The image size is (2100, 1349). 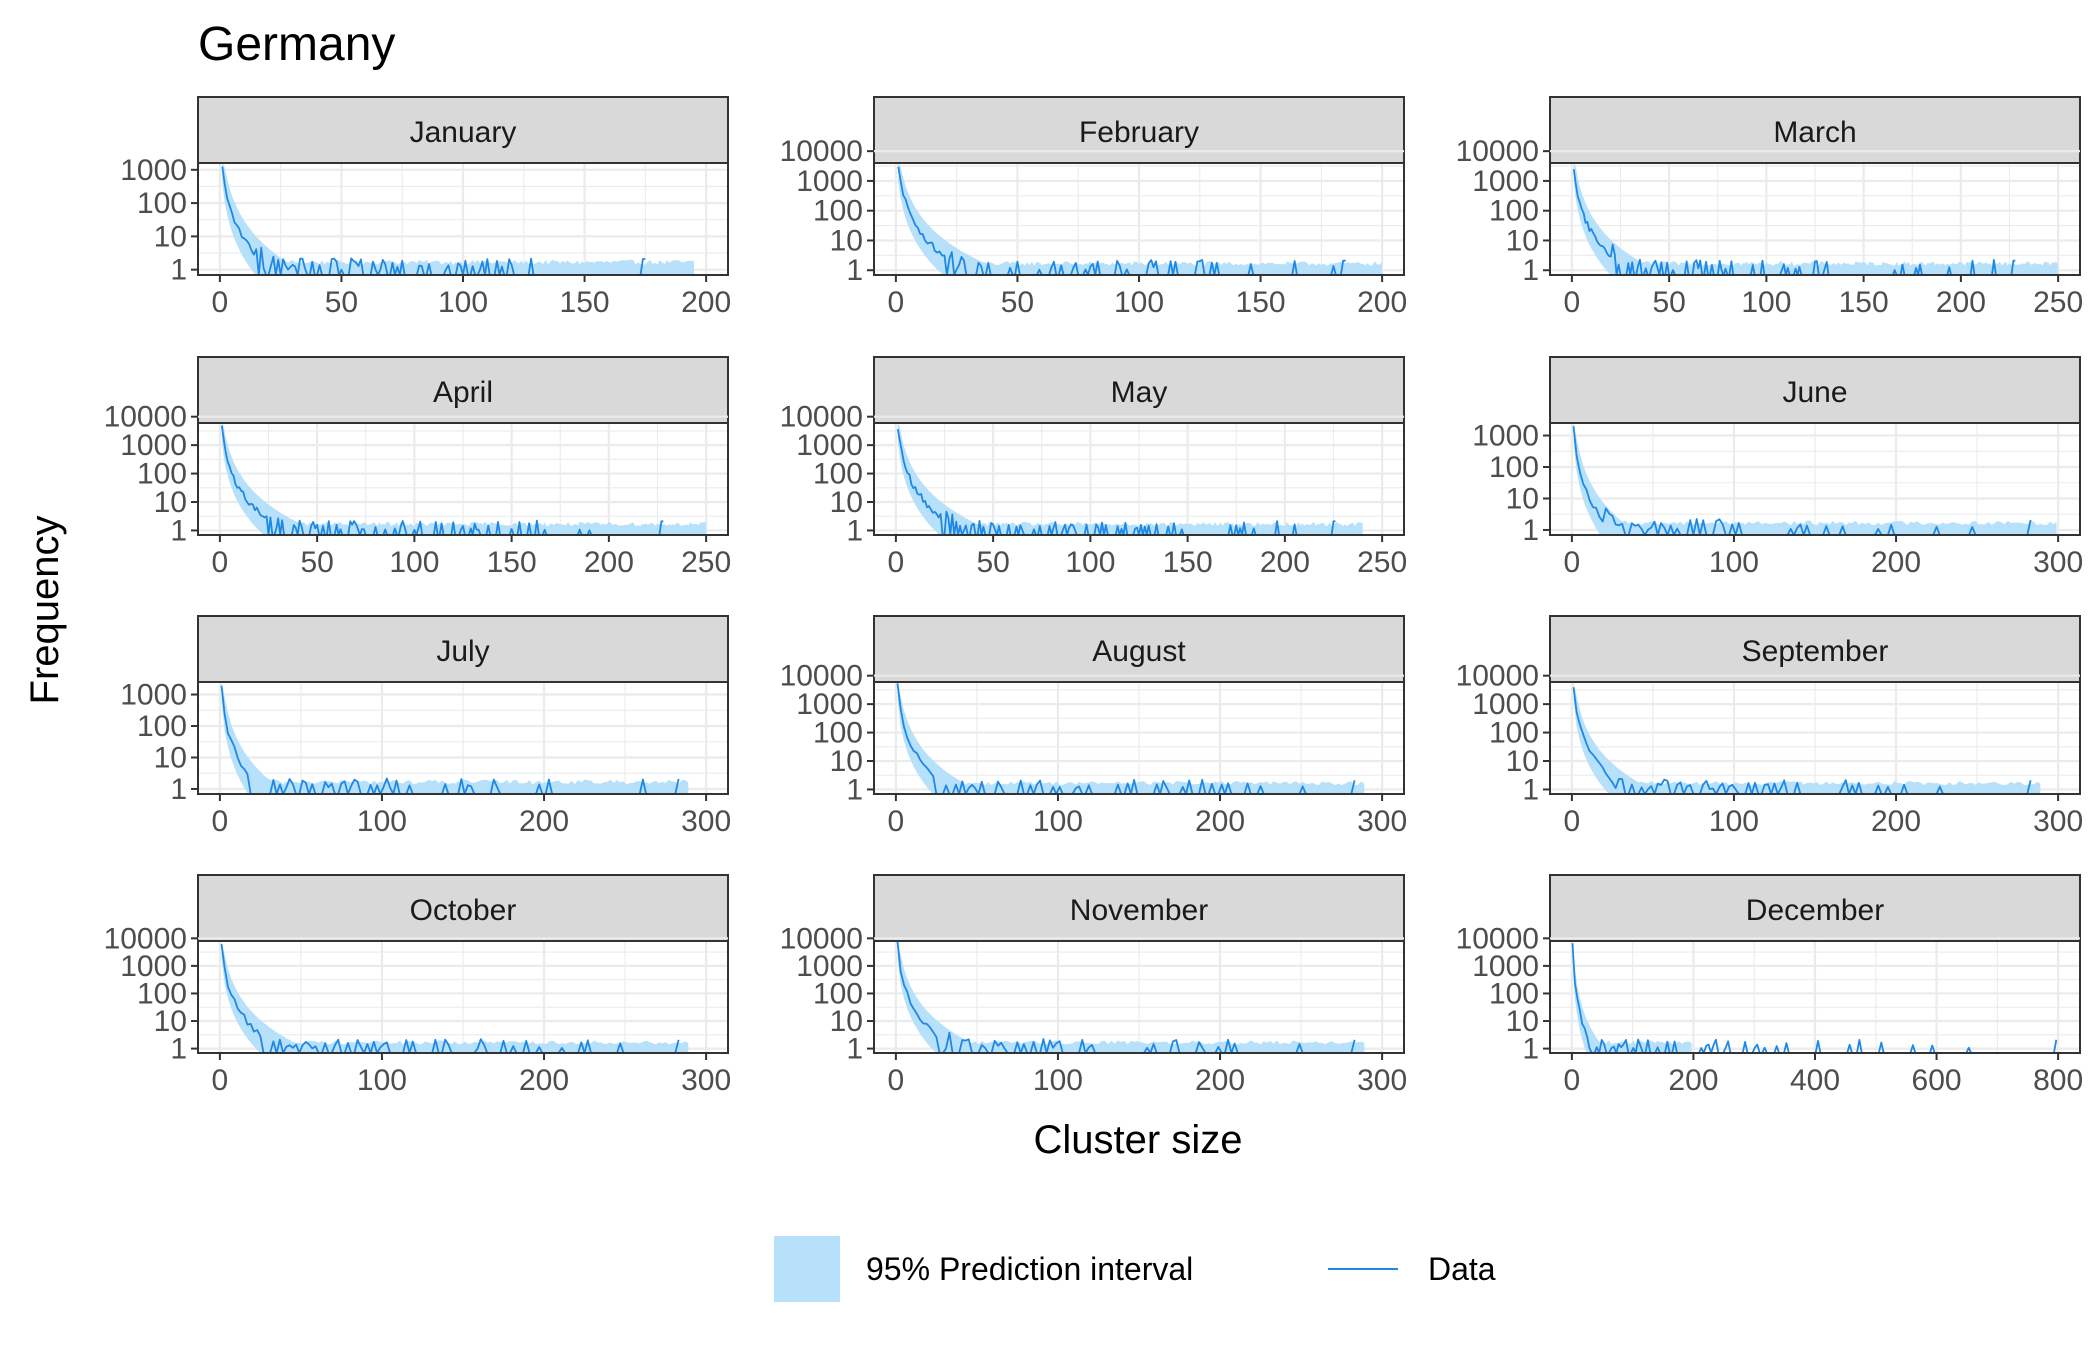 I want to click on panel-strip-label: May, so click(x=1139, y=392).